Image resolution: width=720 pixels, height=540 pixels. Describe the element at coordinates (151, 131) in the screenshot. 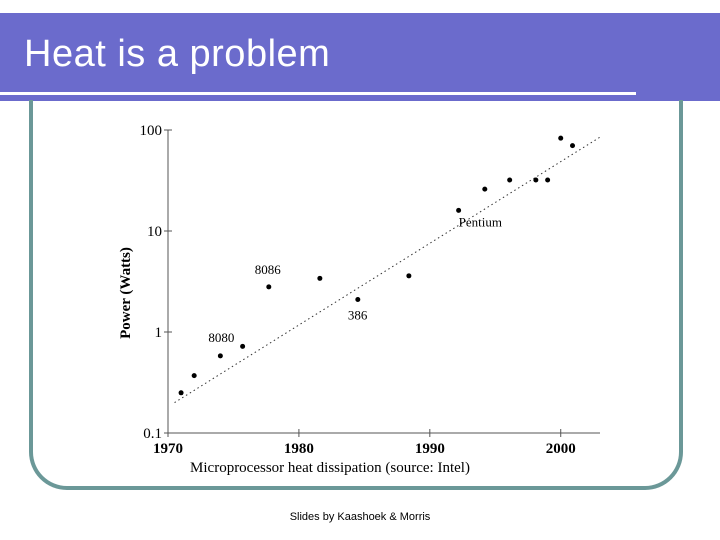

I see `y-tick-label: 100` at that location.